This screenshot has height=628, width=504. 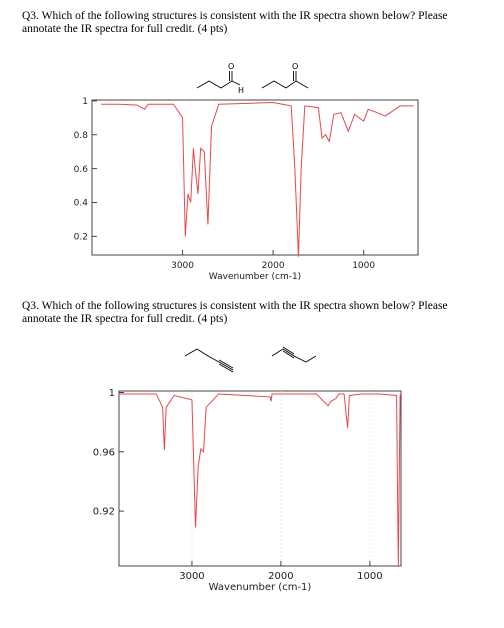 I want to click on y-tick-label: 0.4, so click(x=81, y=204).